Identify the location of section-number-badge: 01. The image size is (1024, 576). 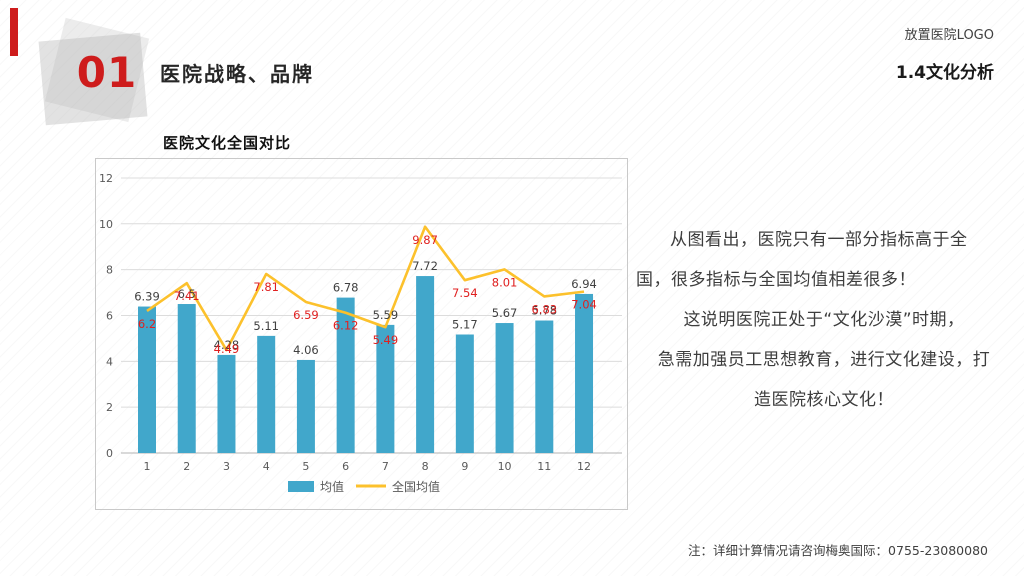
(98, 71).